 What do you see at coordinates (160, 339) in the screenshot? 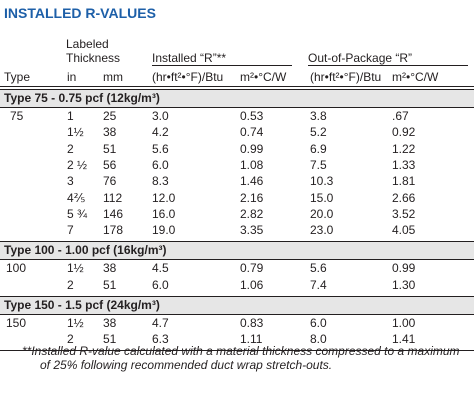
I see `cell: 6.3` at bounding box center [160, 339].